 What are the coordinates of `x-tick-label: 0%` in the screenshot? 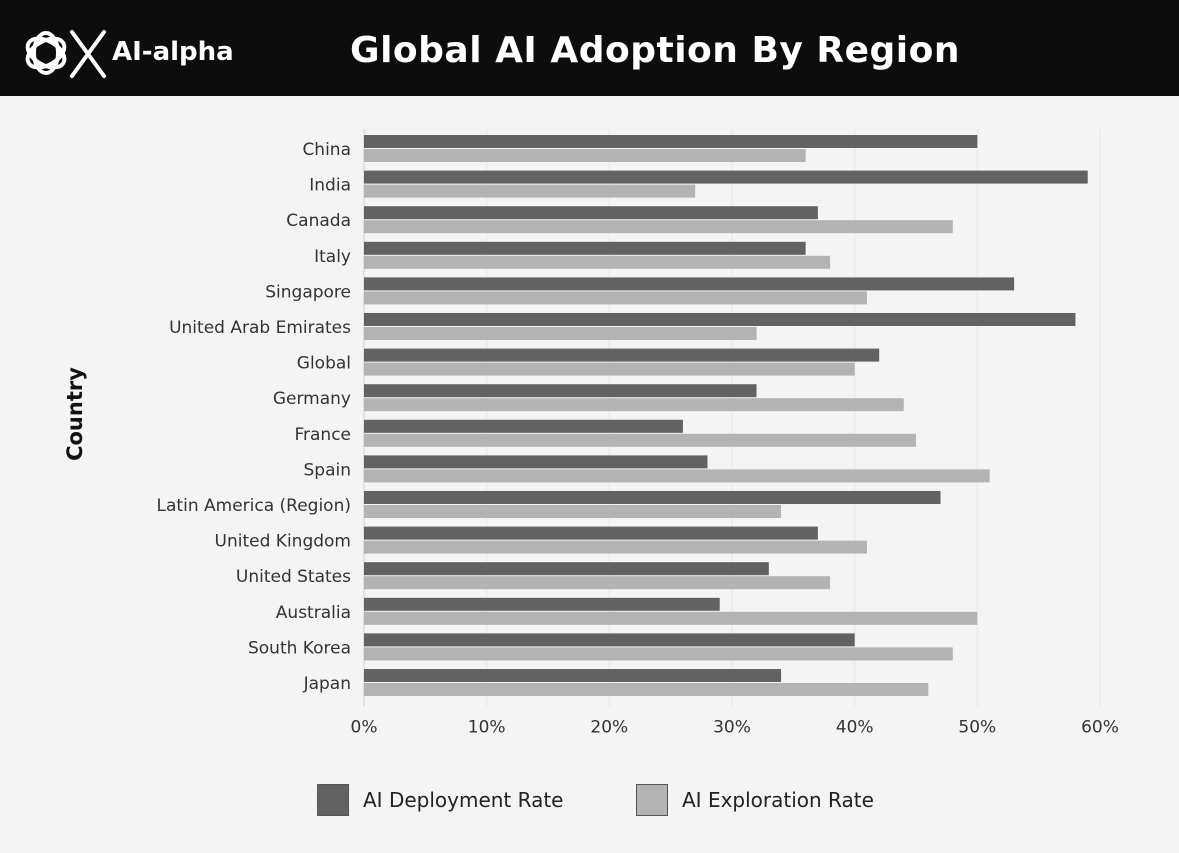 It's located at (364, 728).